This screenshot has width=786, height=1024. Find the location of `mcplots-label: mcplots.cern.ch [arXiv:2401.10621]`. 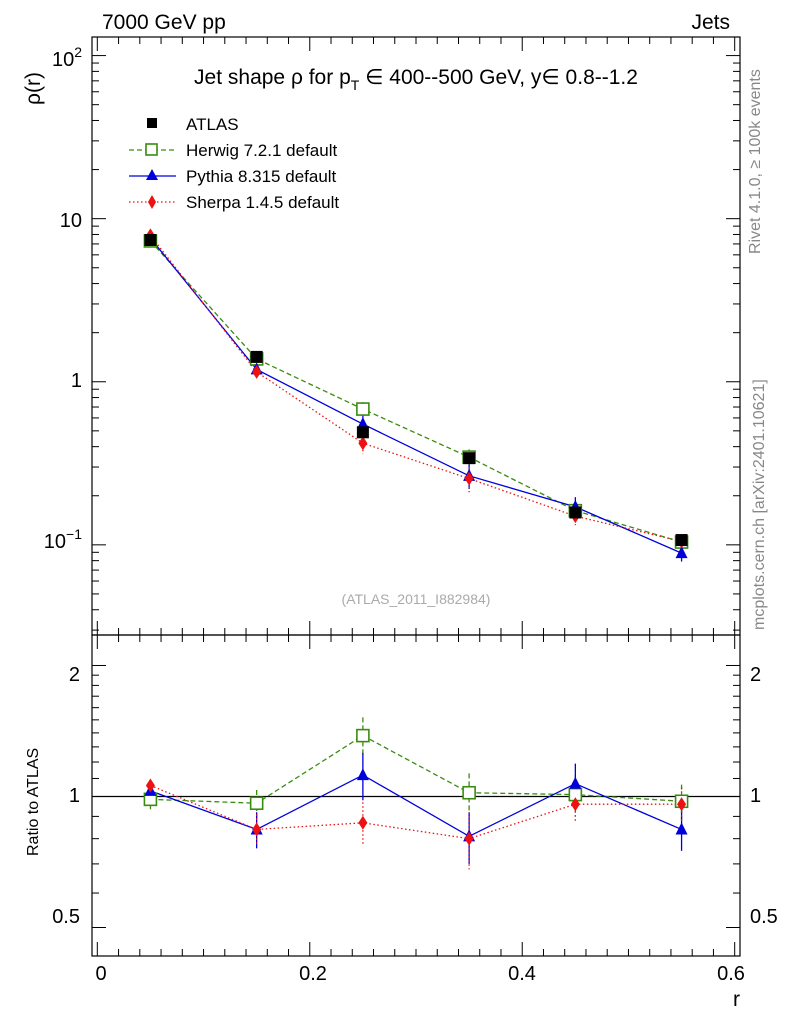

mcplots-label: mcplots.cern.ch [arXiv:2401.10621] is located at coordinates (759, 504).